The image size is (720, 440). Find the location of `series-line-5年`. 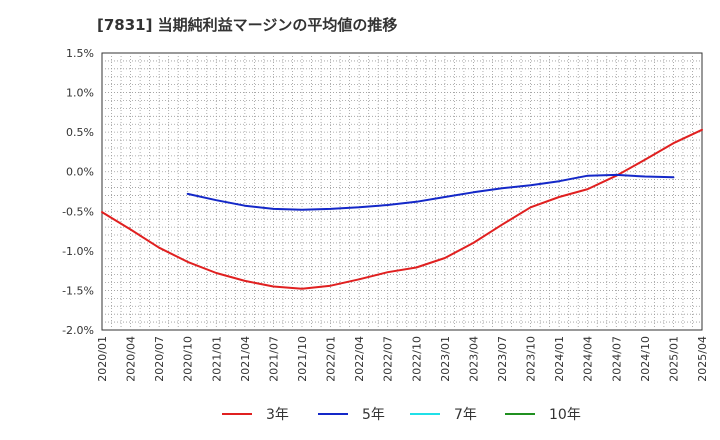

series-line-5年 is located at coordinates (430, 192).